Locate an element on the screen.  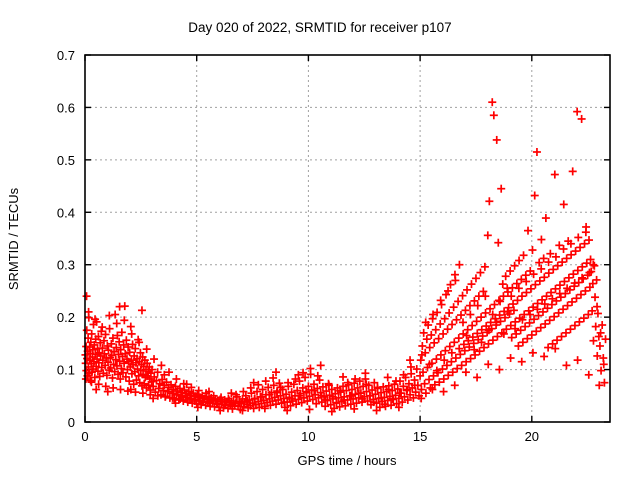
y-tick-label: 0.5 is located at coordinates (66, 160).